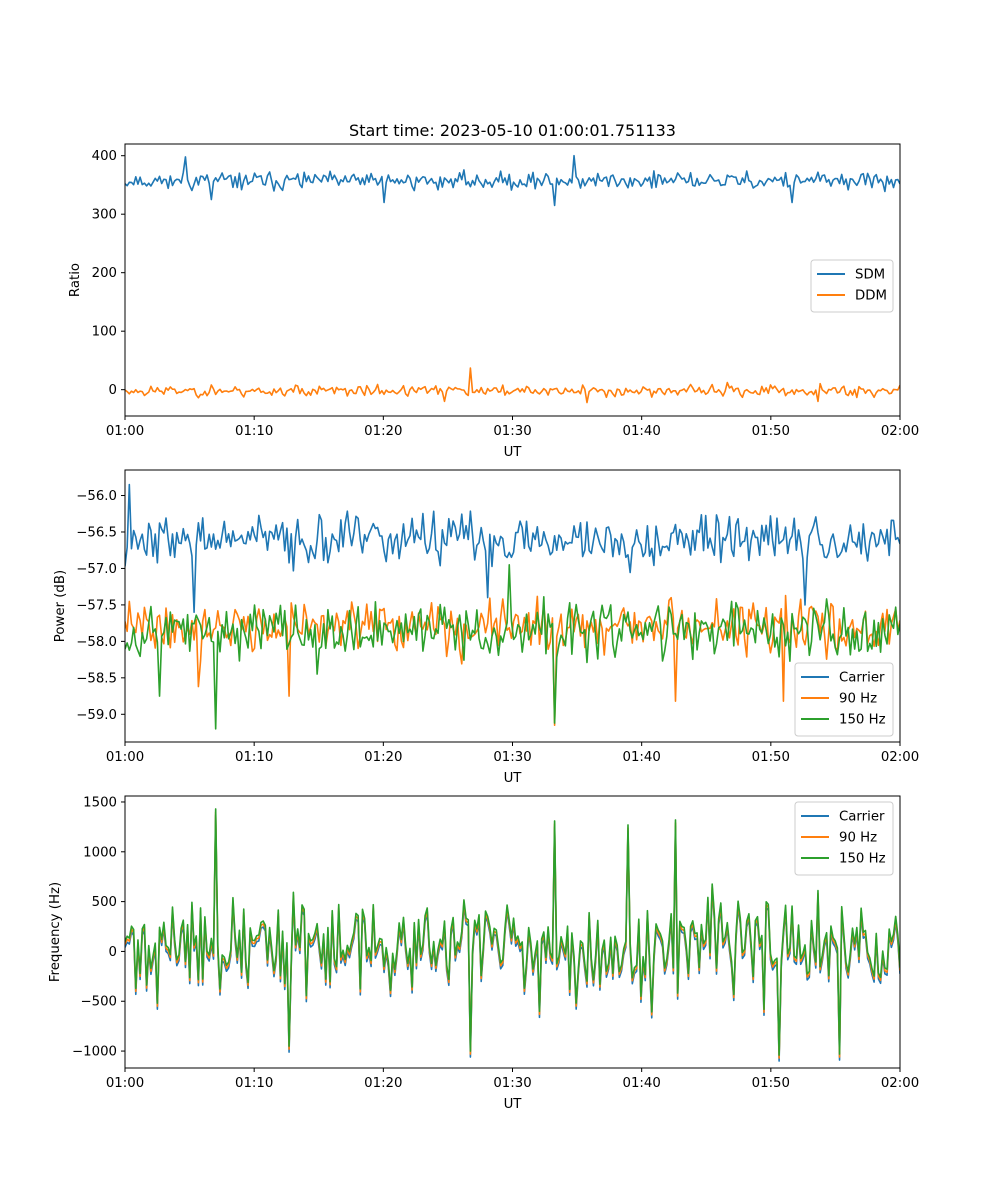  I want to click on y-tick-label: −56.0, so click(96, 496).